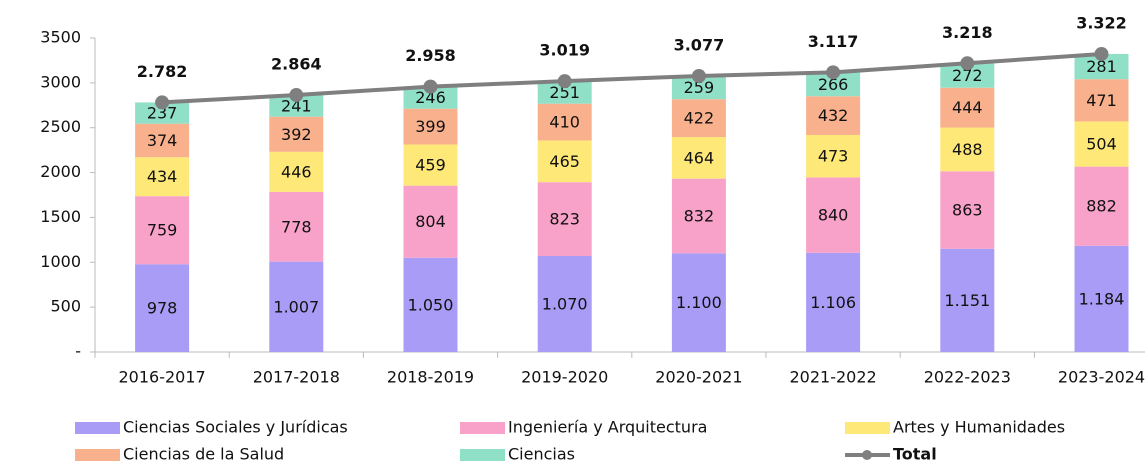 The height and width of the screenshot is (463, 1145). I want to click on data-label: 392, so click(296, 134).